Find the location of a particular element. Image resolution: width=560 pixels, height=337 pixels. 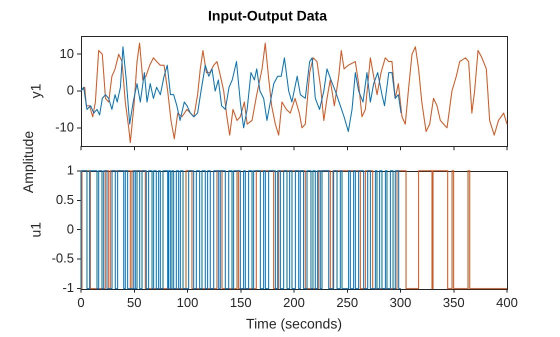

y-tick-label: -10 is located at coordinates (64, 126).